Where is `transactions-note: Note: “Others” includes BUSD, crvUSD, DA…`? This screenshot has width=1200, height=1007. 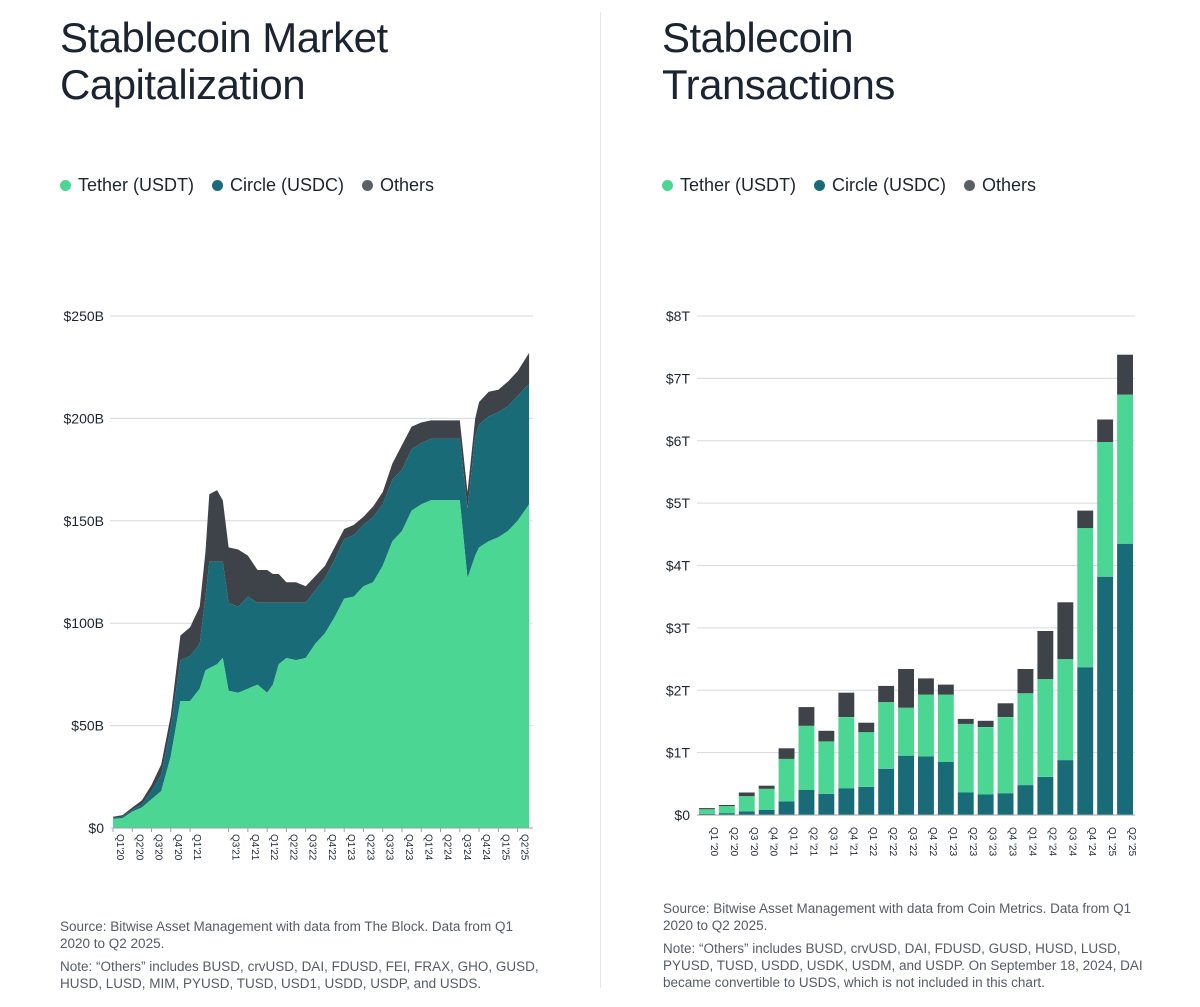 transactions-note: Note: “Others” includes BUSD, crvUSD, DA… is located at coordinates (903, 965).